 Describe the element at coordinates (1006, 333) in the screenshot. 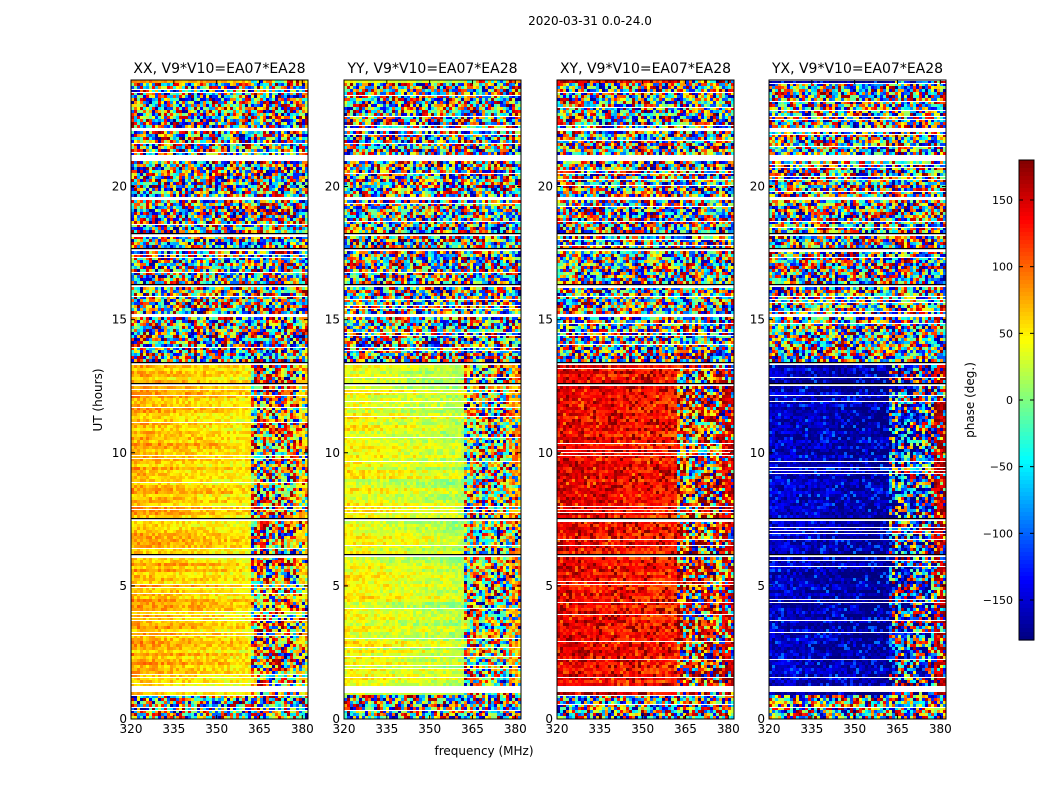

I see `colorbar-tick-label: 50` at that location.